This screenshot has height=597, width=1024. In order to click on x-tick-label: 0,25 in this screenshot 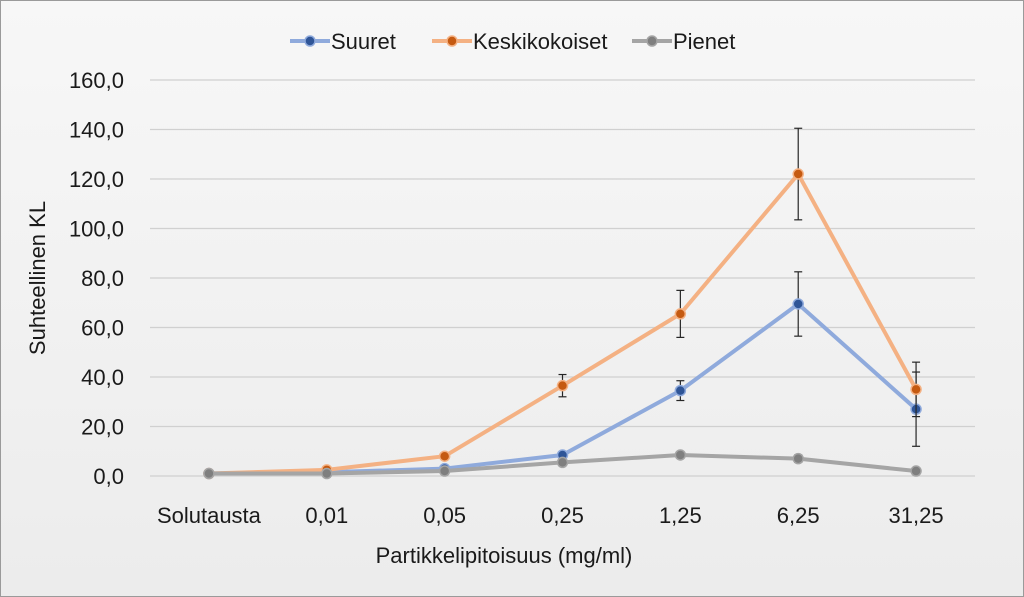, I will do `click(562, 515)`.